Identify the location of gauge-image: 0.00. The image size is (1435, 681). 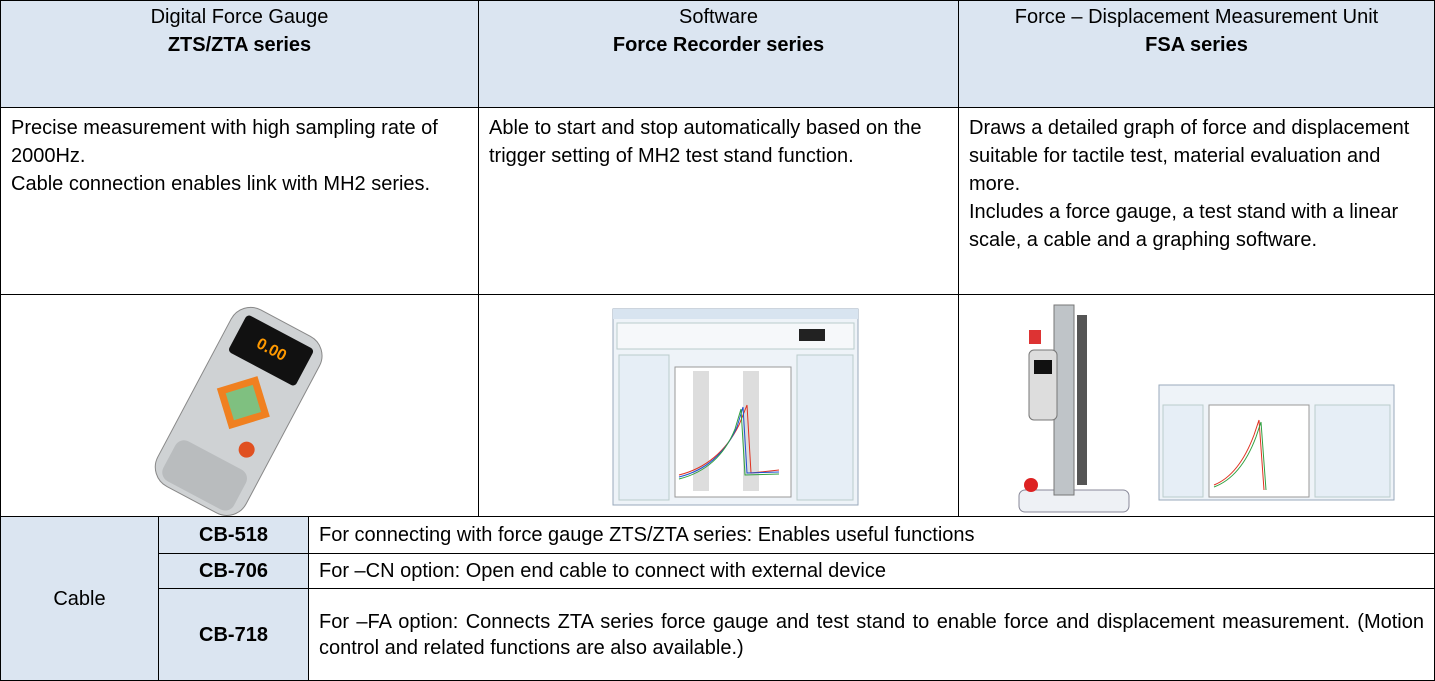
(238, 411).